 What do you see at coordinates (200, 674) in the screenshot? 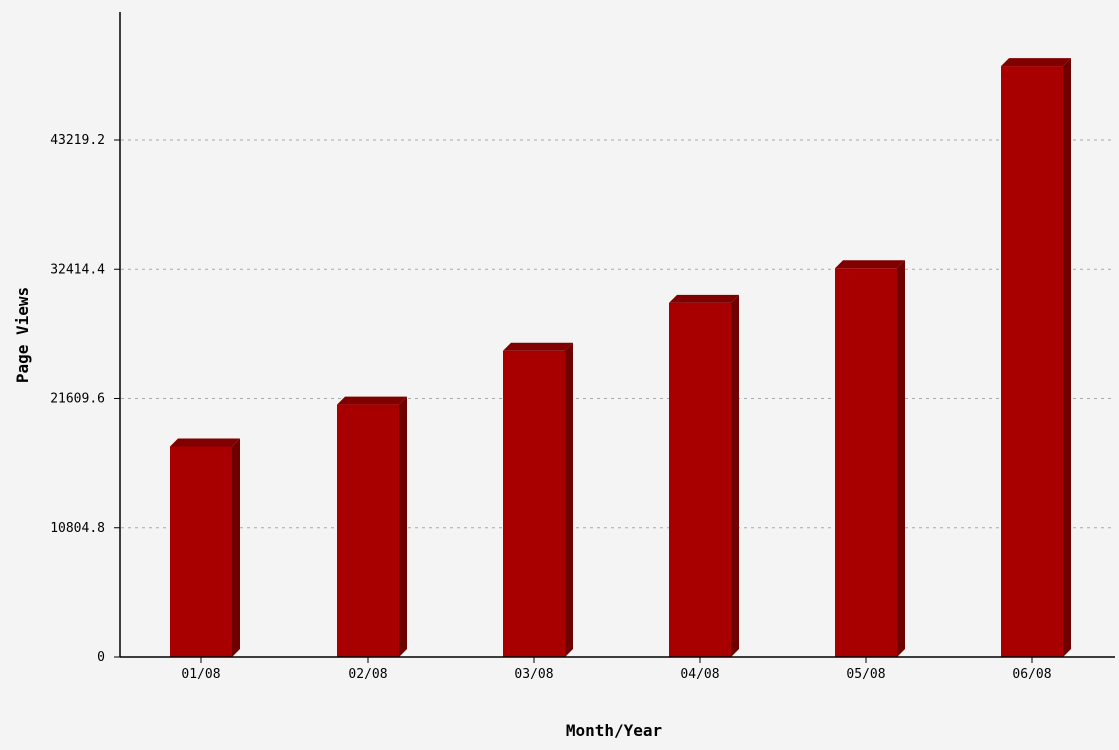
I see `x-tick-label: 01/08` at bounding box center [200, 674].